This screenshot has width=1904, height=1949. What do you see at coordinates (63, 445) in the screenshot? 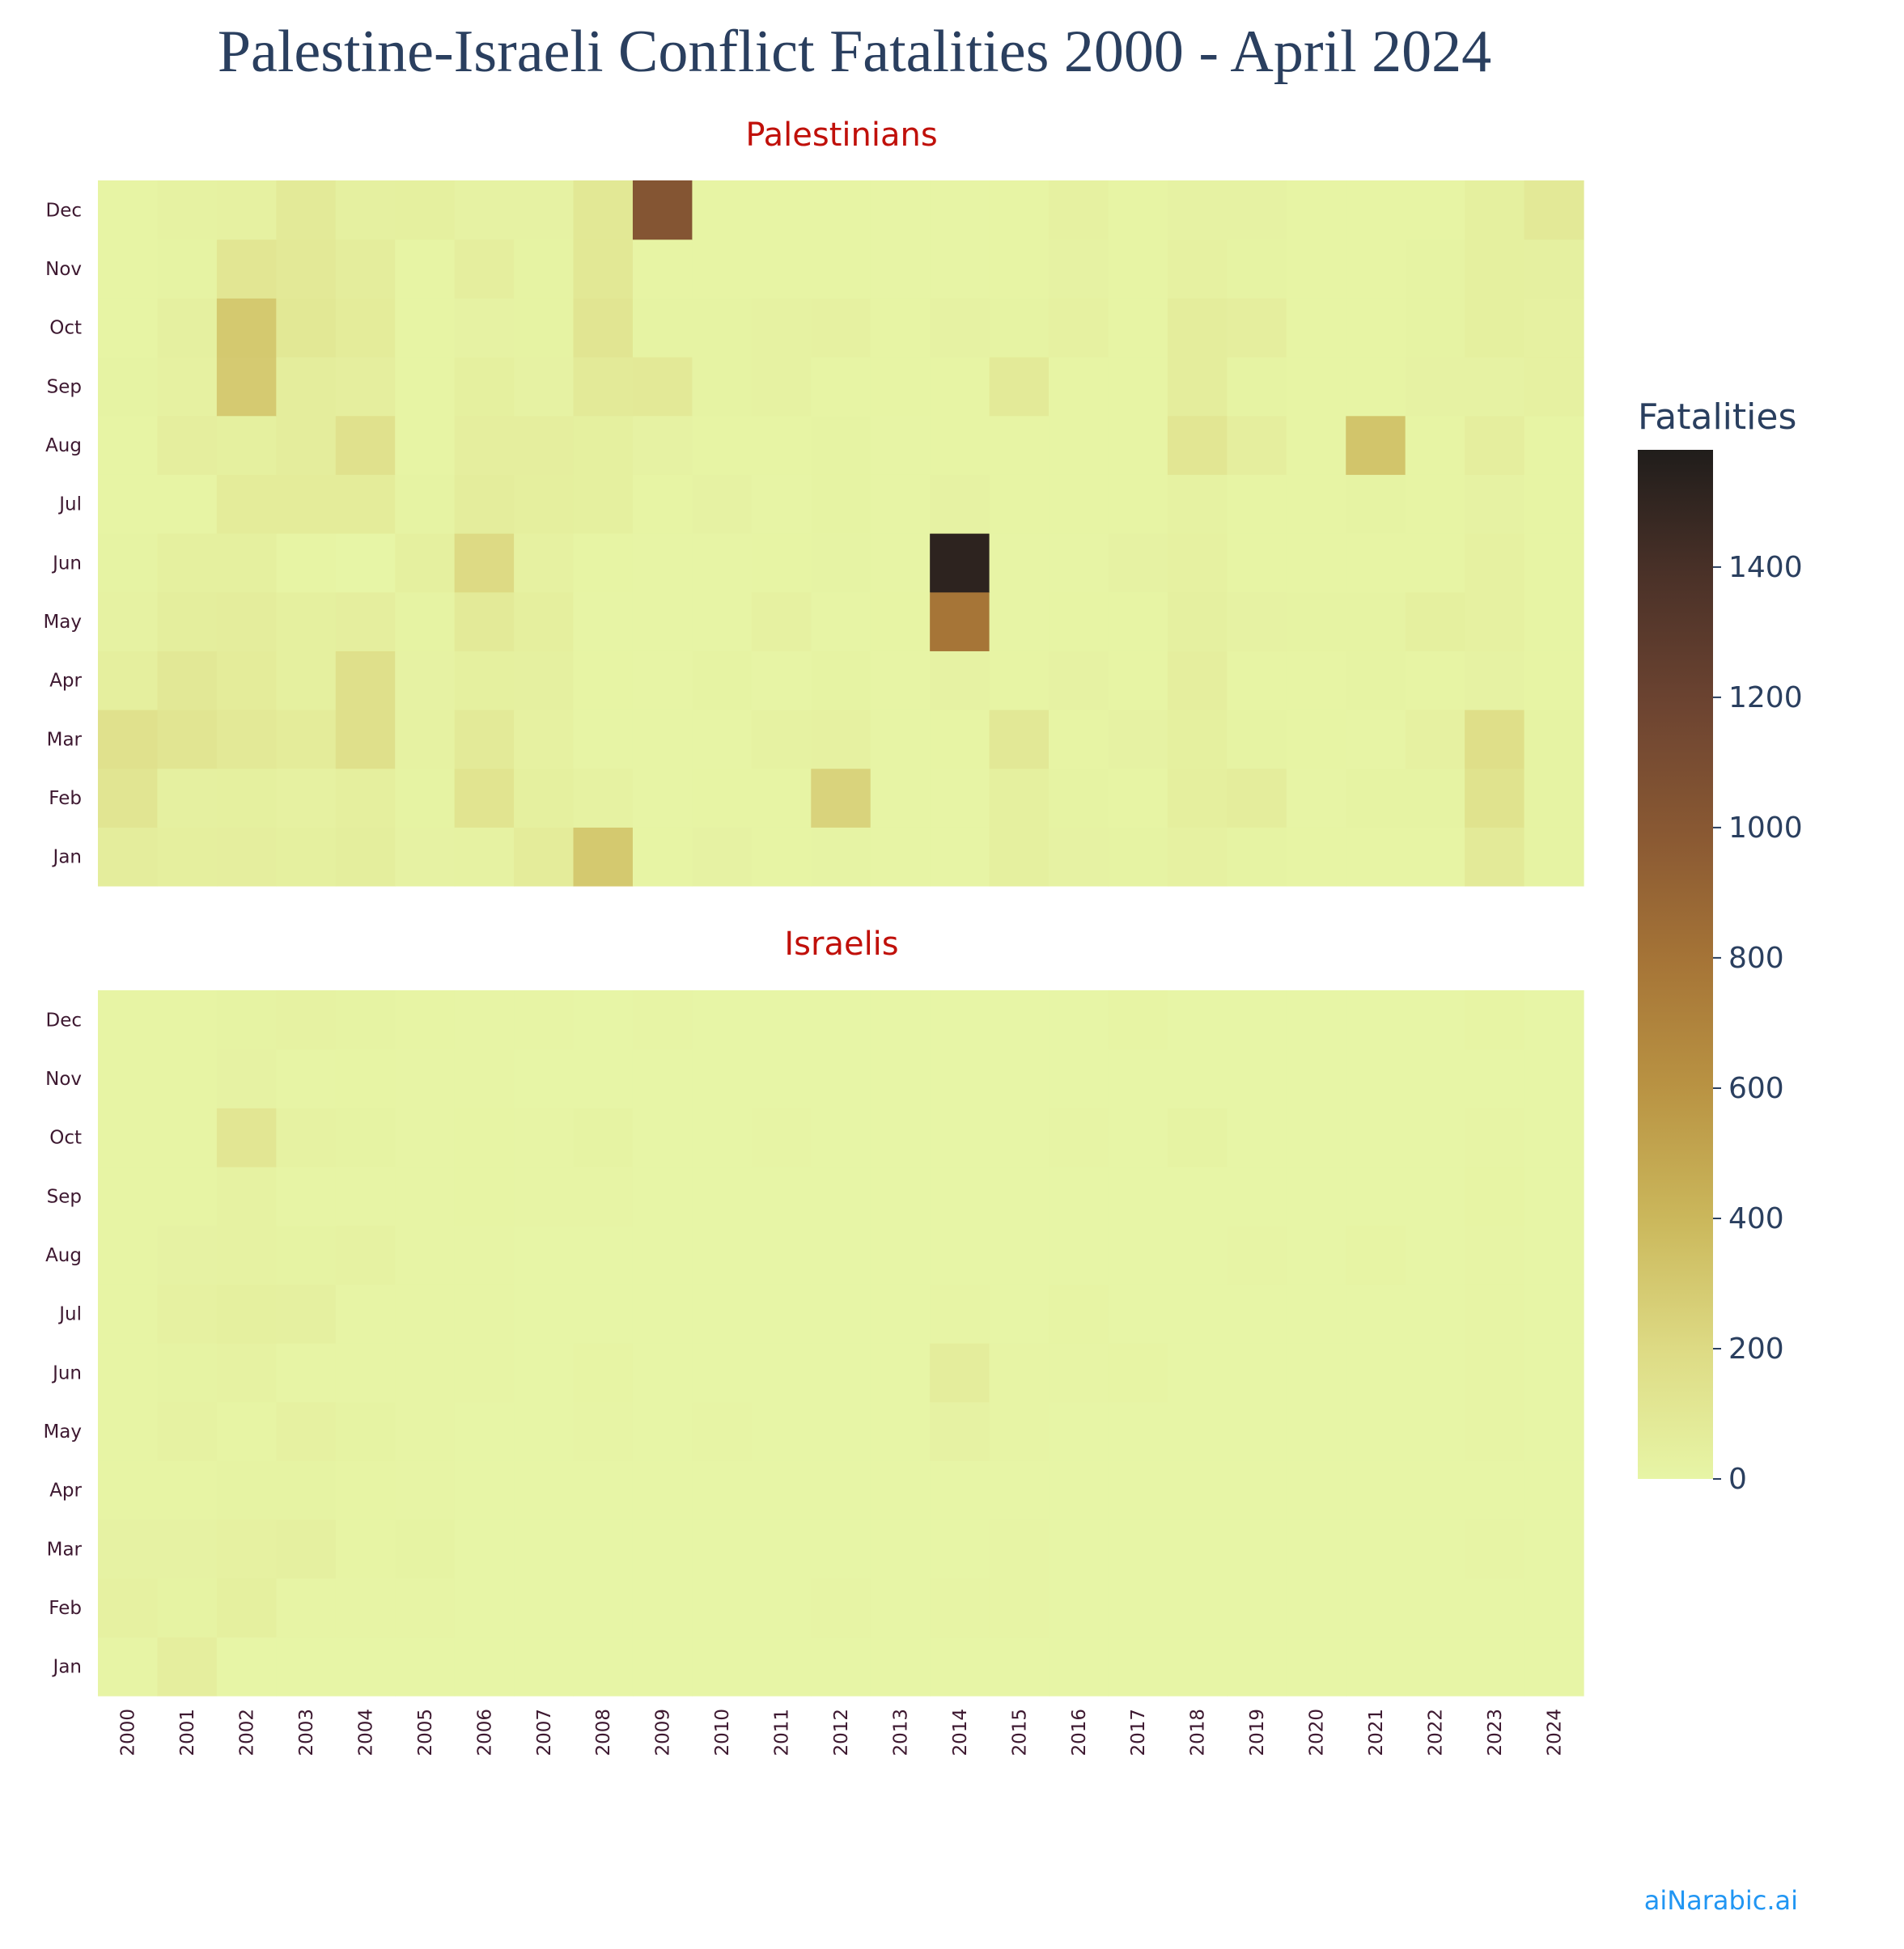
I see `y-tick-label: Aug` at bounding box center [63, 445].